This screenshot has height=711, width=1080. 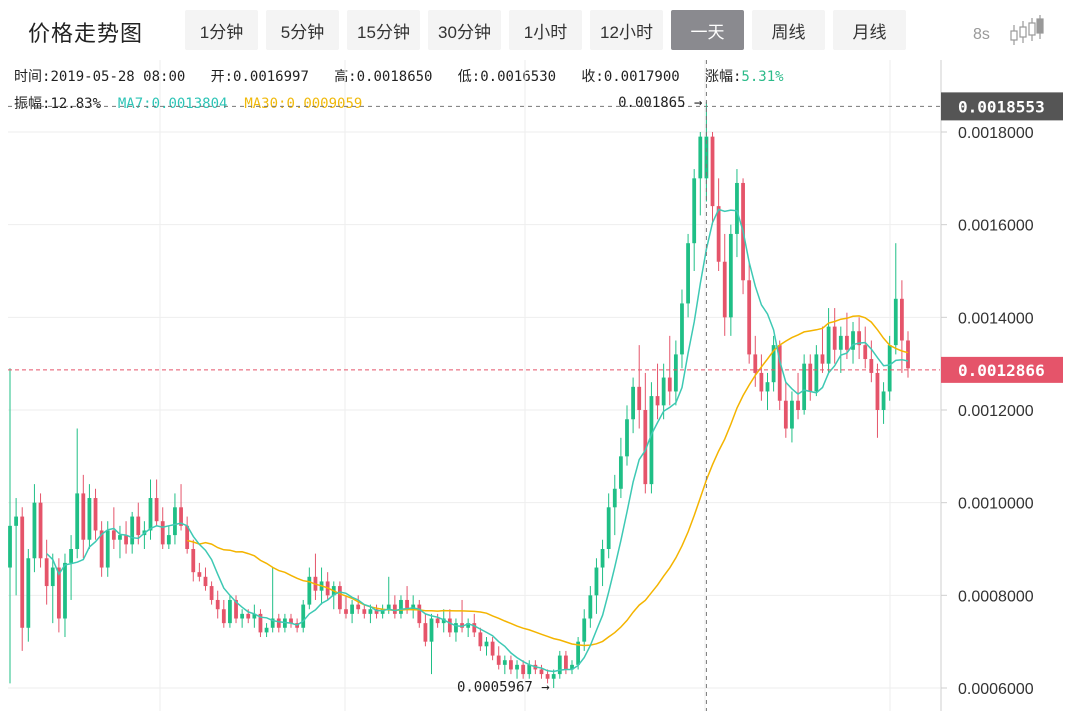 What do you see at coordinates (265, 104) in the screenshot?
I see `ma30-label: MA30:` at bounding box center [265, 104].